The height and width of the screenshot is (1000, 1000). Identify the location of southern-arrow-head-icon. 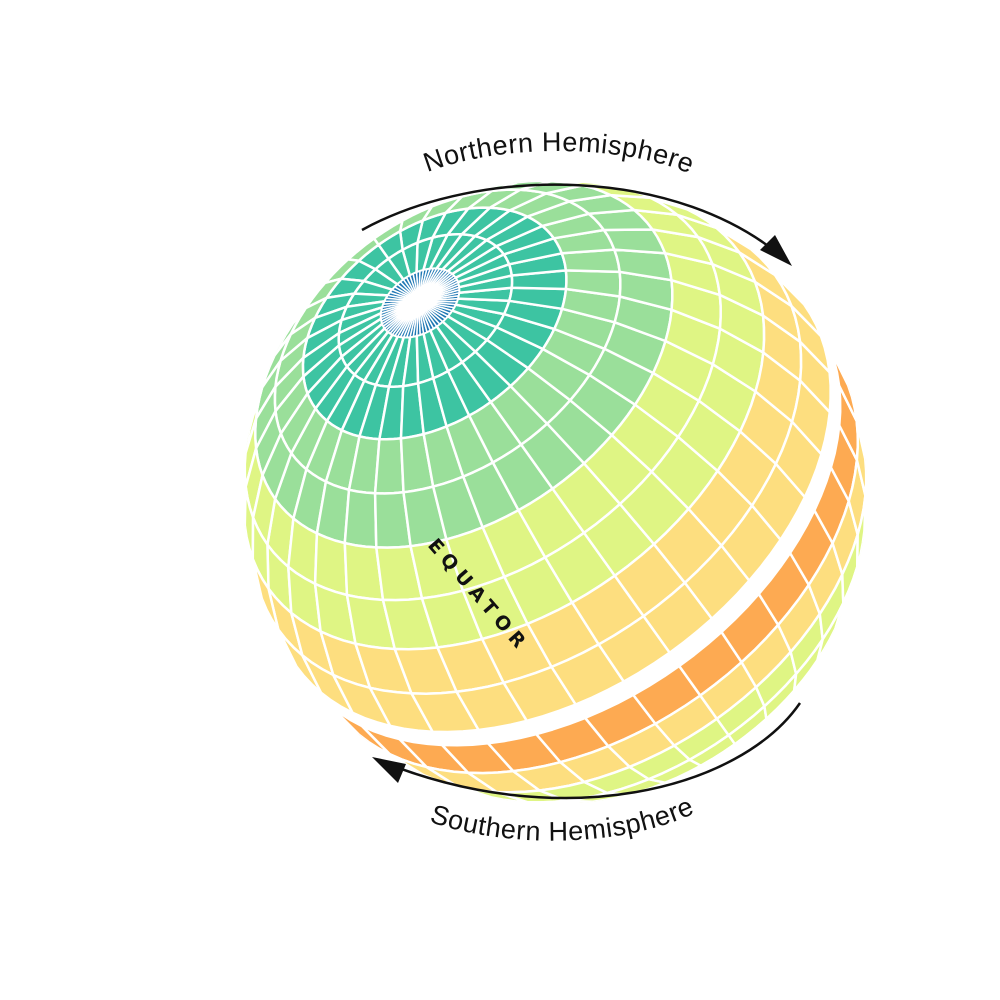
(389, 770).